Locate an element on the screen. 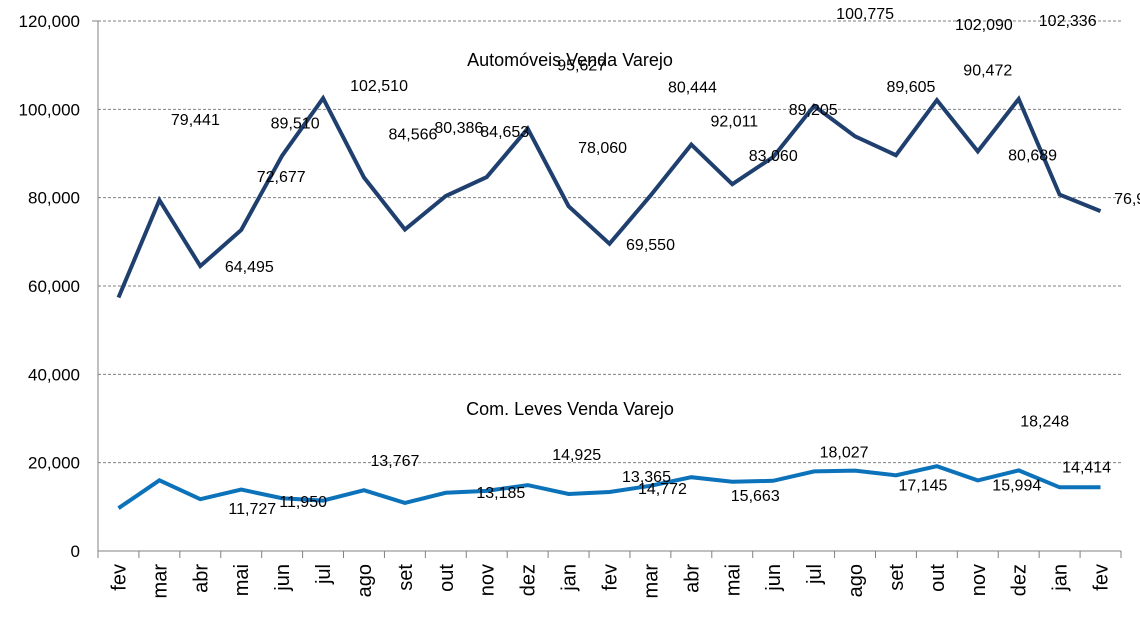 The width and height of the screenshot is (1140, 627). data-label: 14,772 is located at coordinates (662, 489).